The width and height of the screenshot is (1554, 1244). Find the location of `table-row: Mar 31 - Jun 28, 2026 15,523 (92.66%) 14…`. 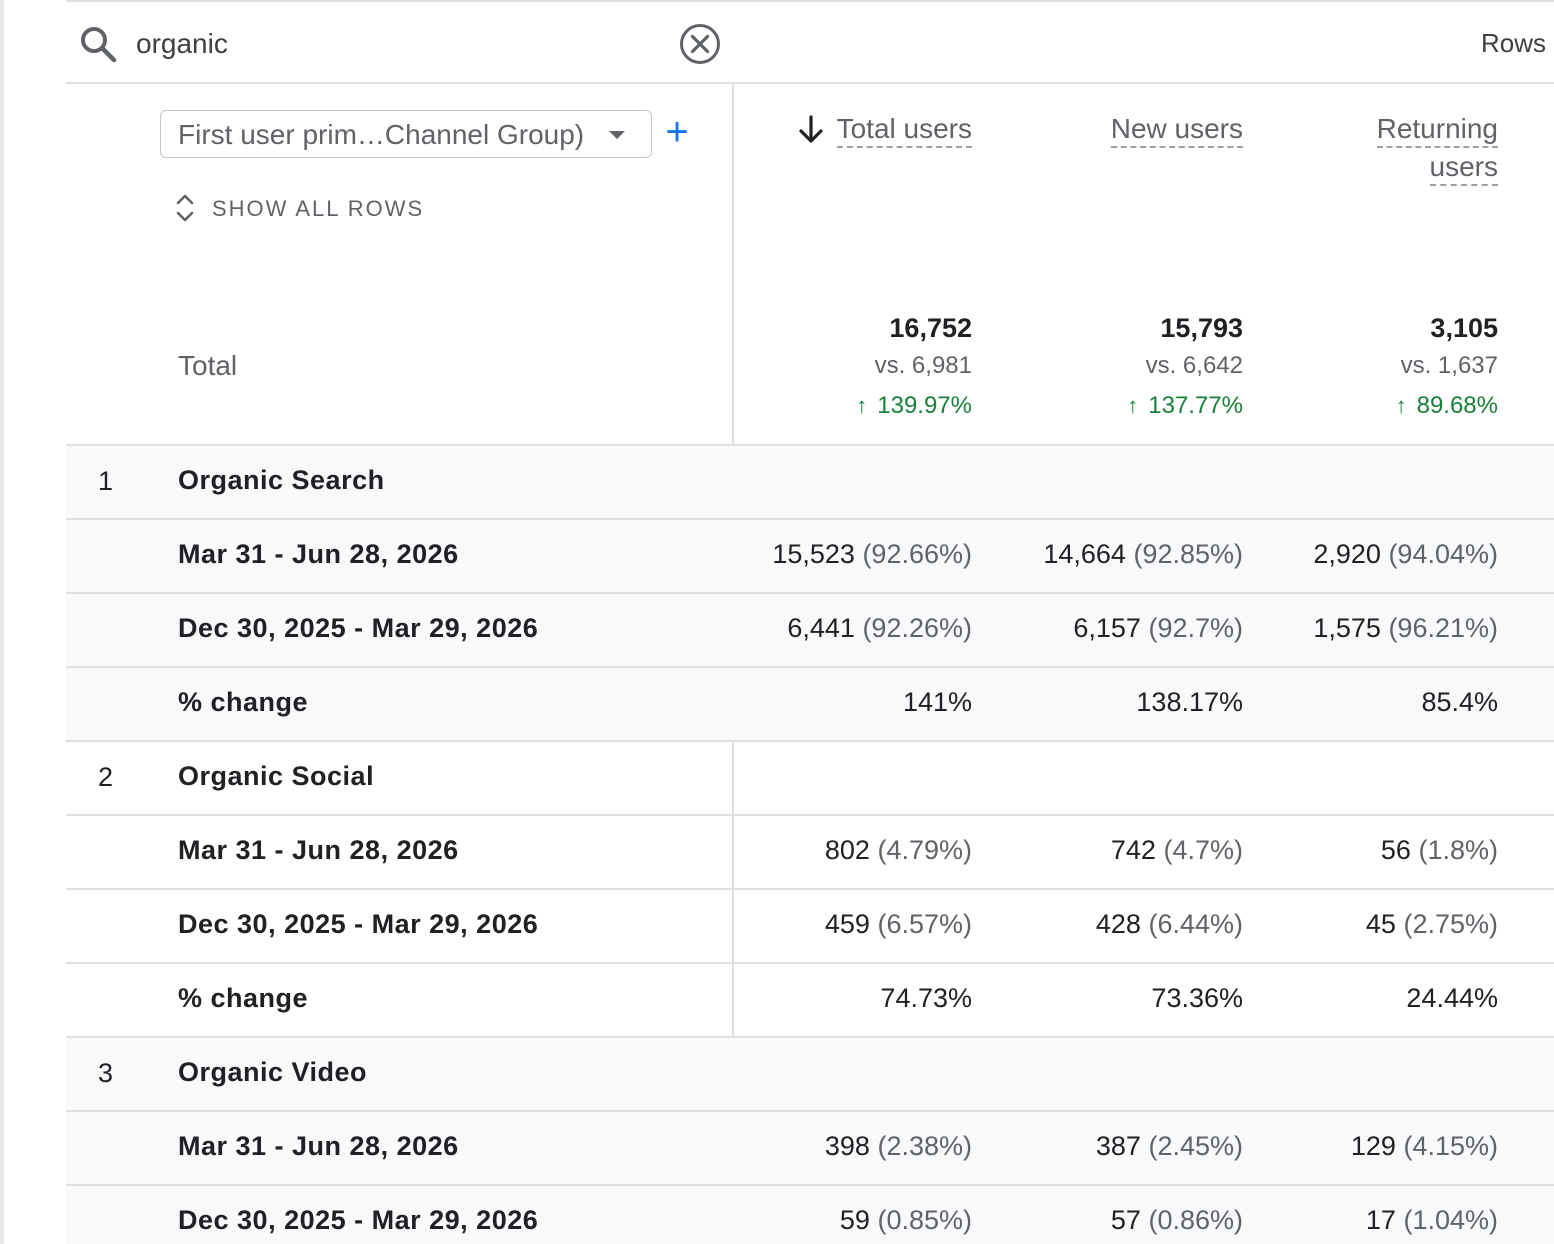

table-row: Mar 31 - Jun 28, 2026 15,523 (92.66%) 14… is located at coordinates (810, 557).